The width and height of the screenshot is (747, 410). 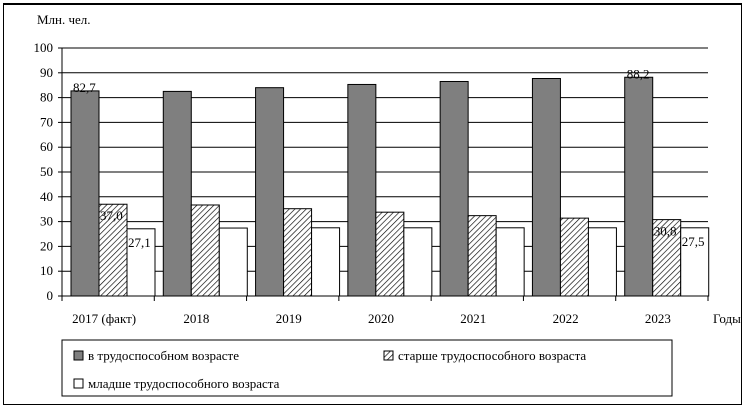 I want to click on y-tick-label: 10, so click(x=46, y=270).